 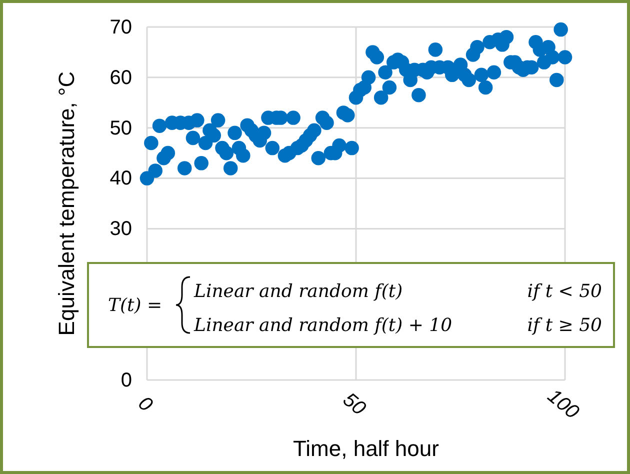 What do you see at coordinates (298, 291) in the screenshot?
I see `annotation: Linear and random f(t)` at bounding box center [298, 291].